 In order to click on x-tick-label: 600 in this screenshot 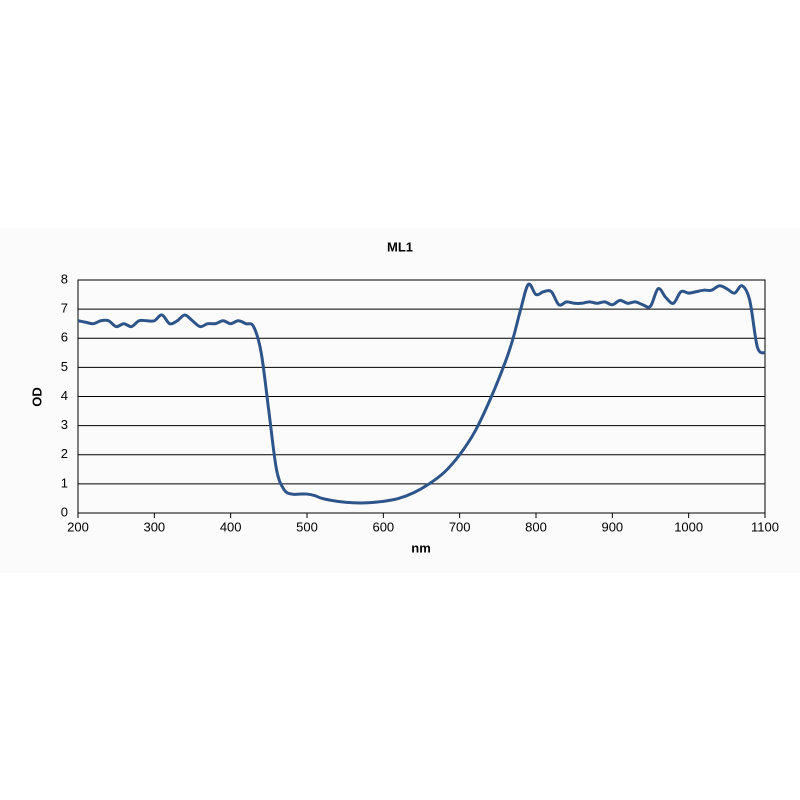, I will do `click(383, 526)`.